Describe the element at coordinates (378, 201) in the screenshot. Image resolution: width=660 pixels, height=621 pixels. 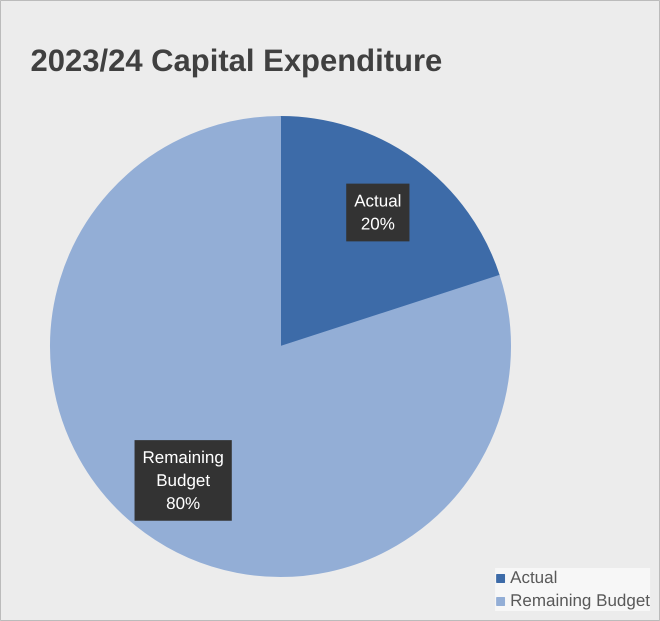
I see `slice-label: Actual` at that location.